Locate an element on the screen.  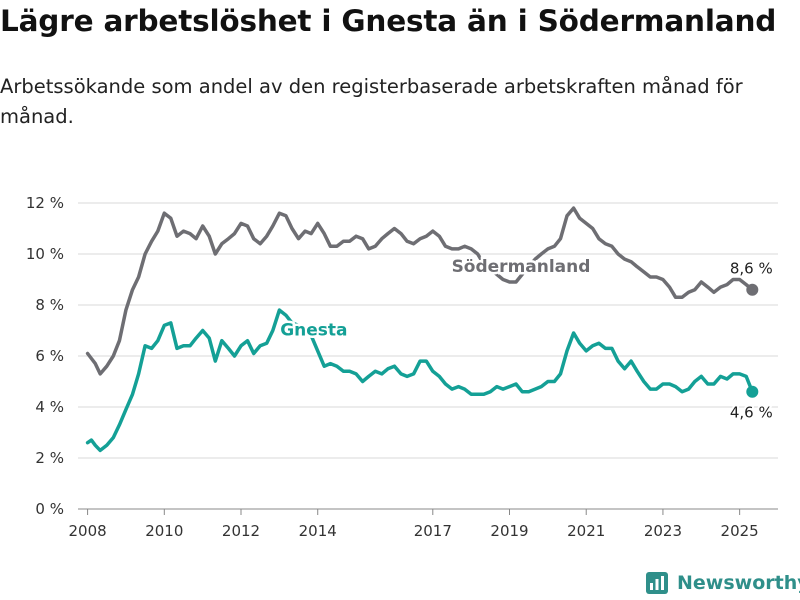
x-tick-label: 2010 is located at coordinates (164, 531).